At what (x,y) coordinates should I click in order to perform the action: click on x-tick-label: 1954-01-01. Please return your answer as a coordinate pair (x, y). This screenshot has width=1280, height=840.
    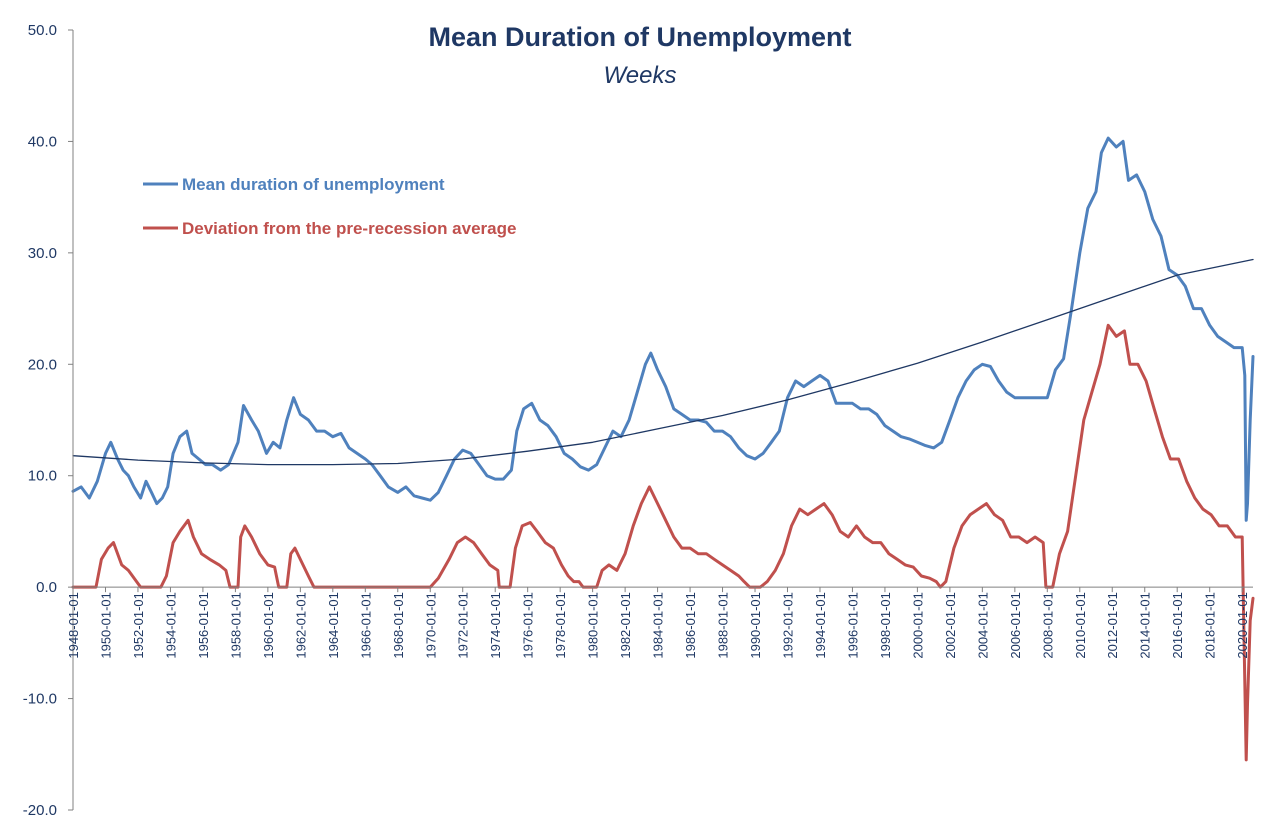
    Looking at the image, I should click on (170, 625).